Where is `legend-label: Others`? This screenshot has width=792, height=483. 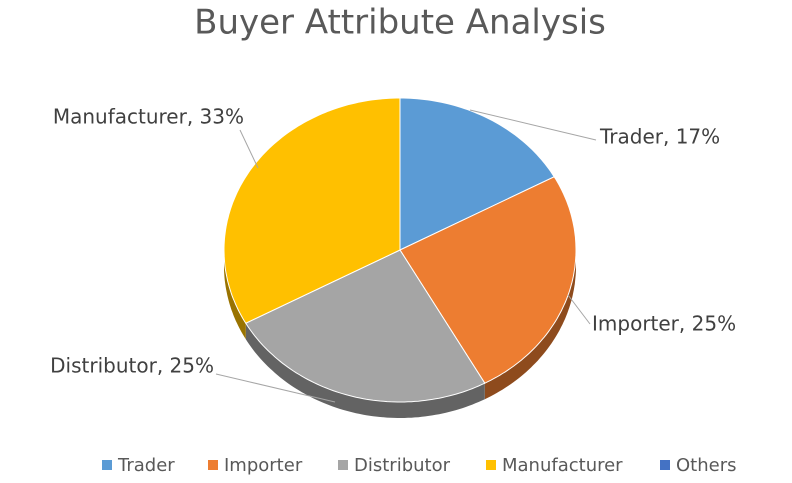 legend-label: Others is located at coordinates (706, 465).